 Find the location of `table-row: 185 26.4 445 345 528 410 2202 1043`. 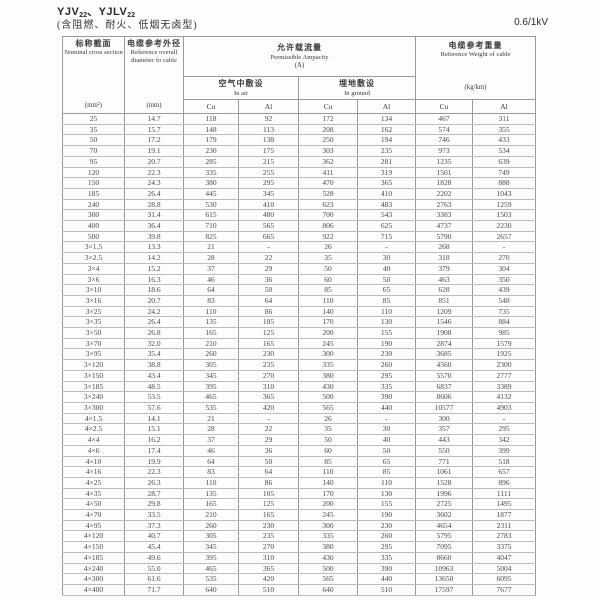

table-row: 185 26.4 445 345 528 410 2202 1043 is located at coordinates (299, 193).